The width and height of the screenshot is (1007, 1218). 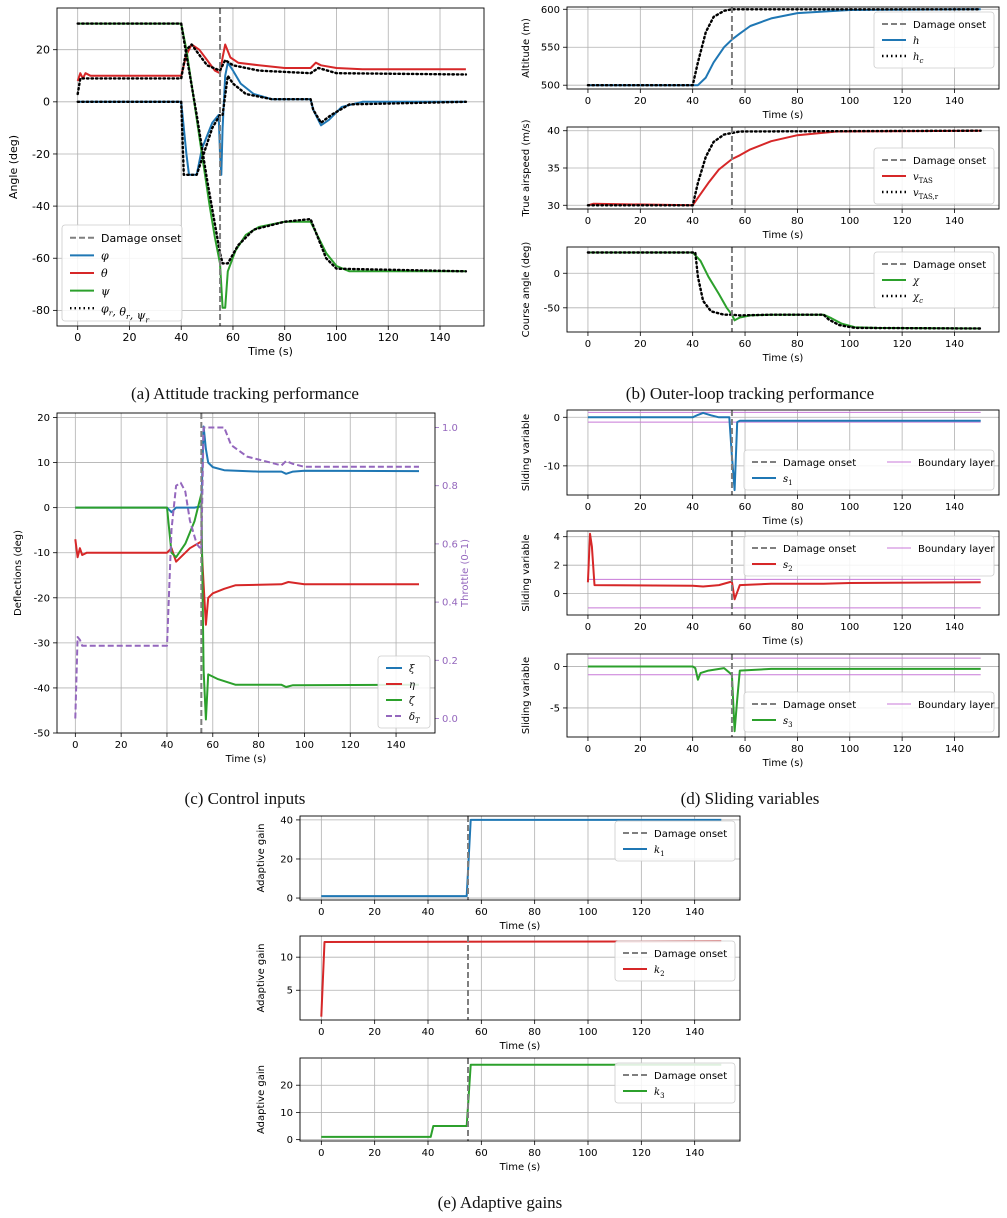 What do you see at coordinates (956, 705) in the screenshot?
I see `legend-label-part: Boundary layer` at bounding box center [956, 705].